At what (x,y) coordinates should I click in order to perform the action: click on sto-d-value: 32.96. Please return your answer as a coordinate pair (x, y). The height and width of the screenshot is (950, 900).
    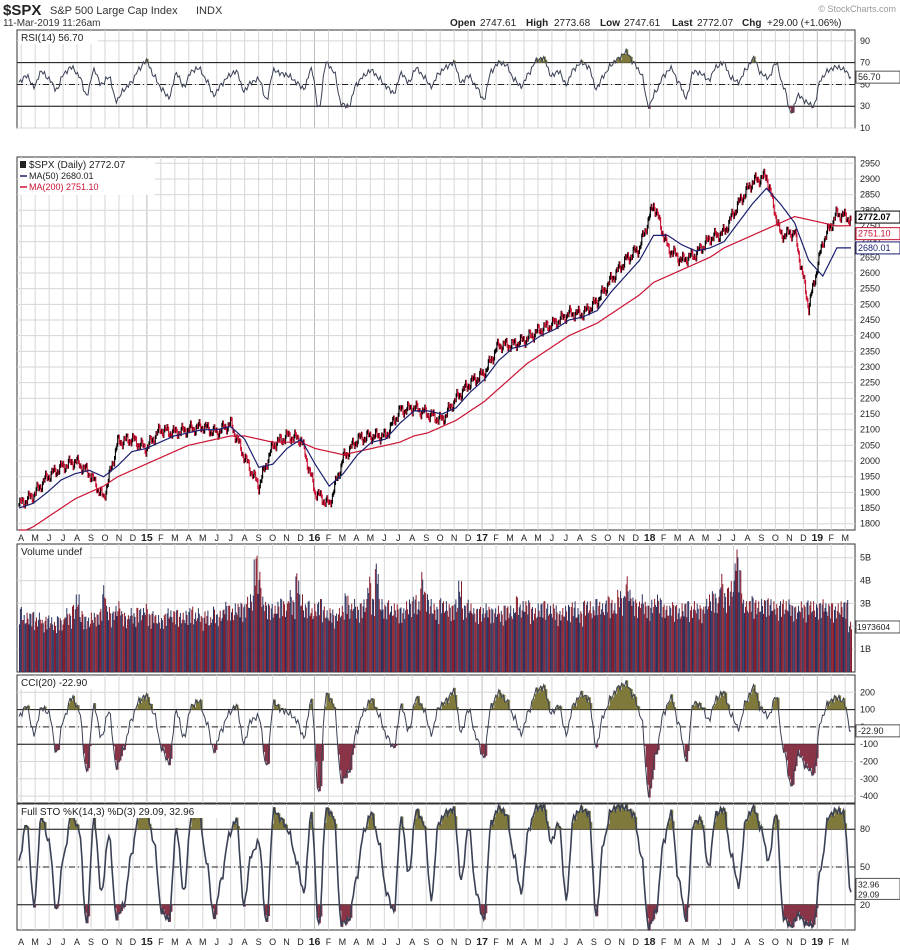
    Looking at the image, I should click on (869, 884).